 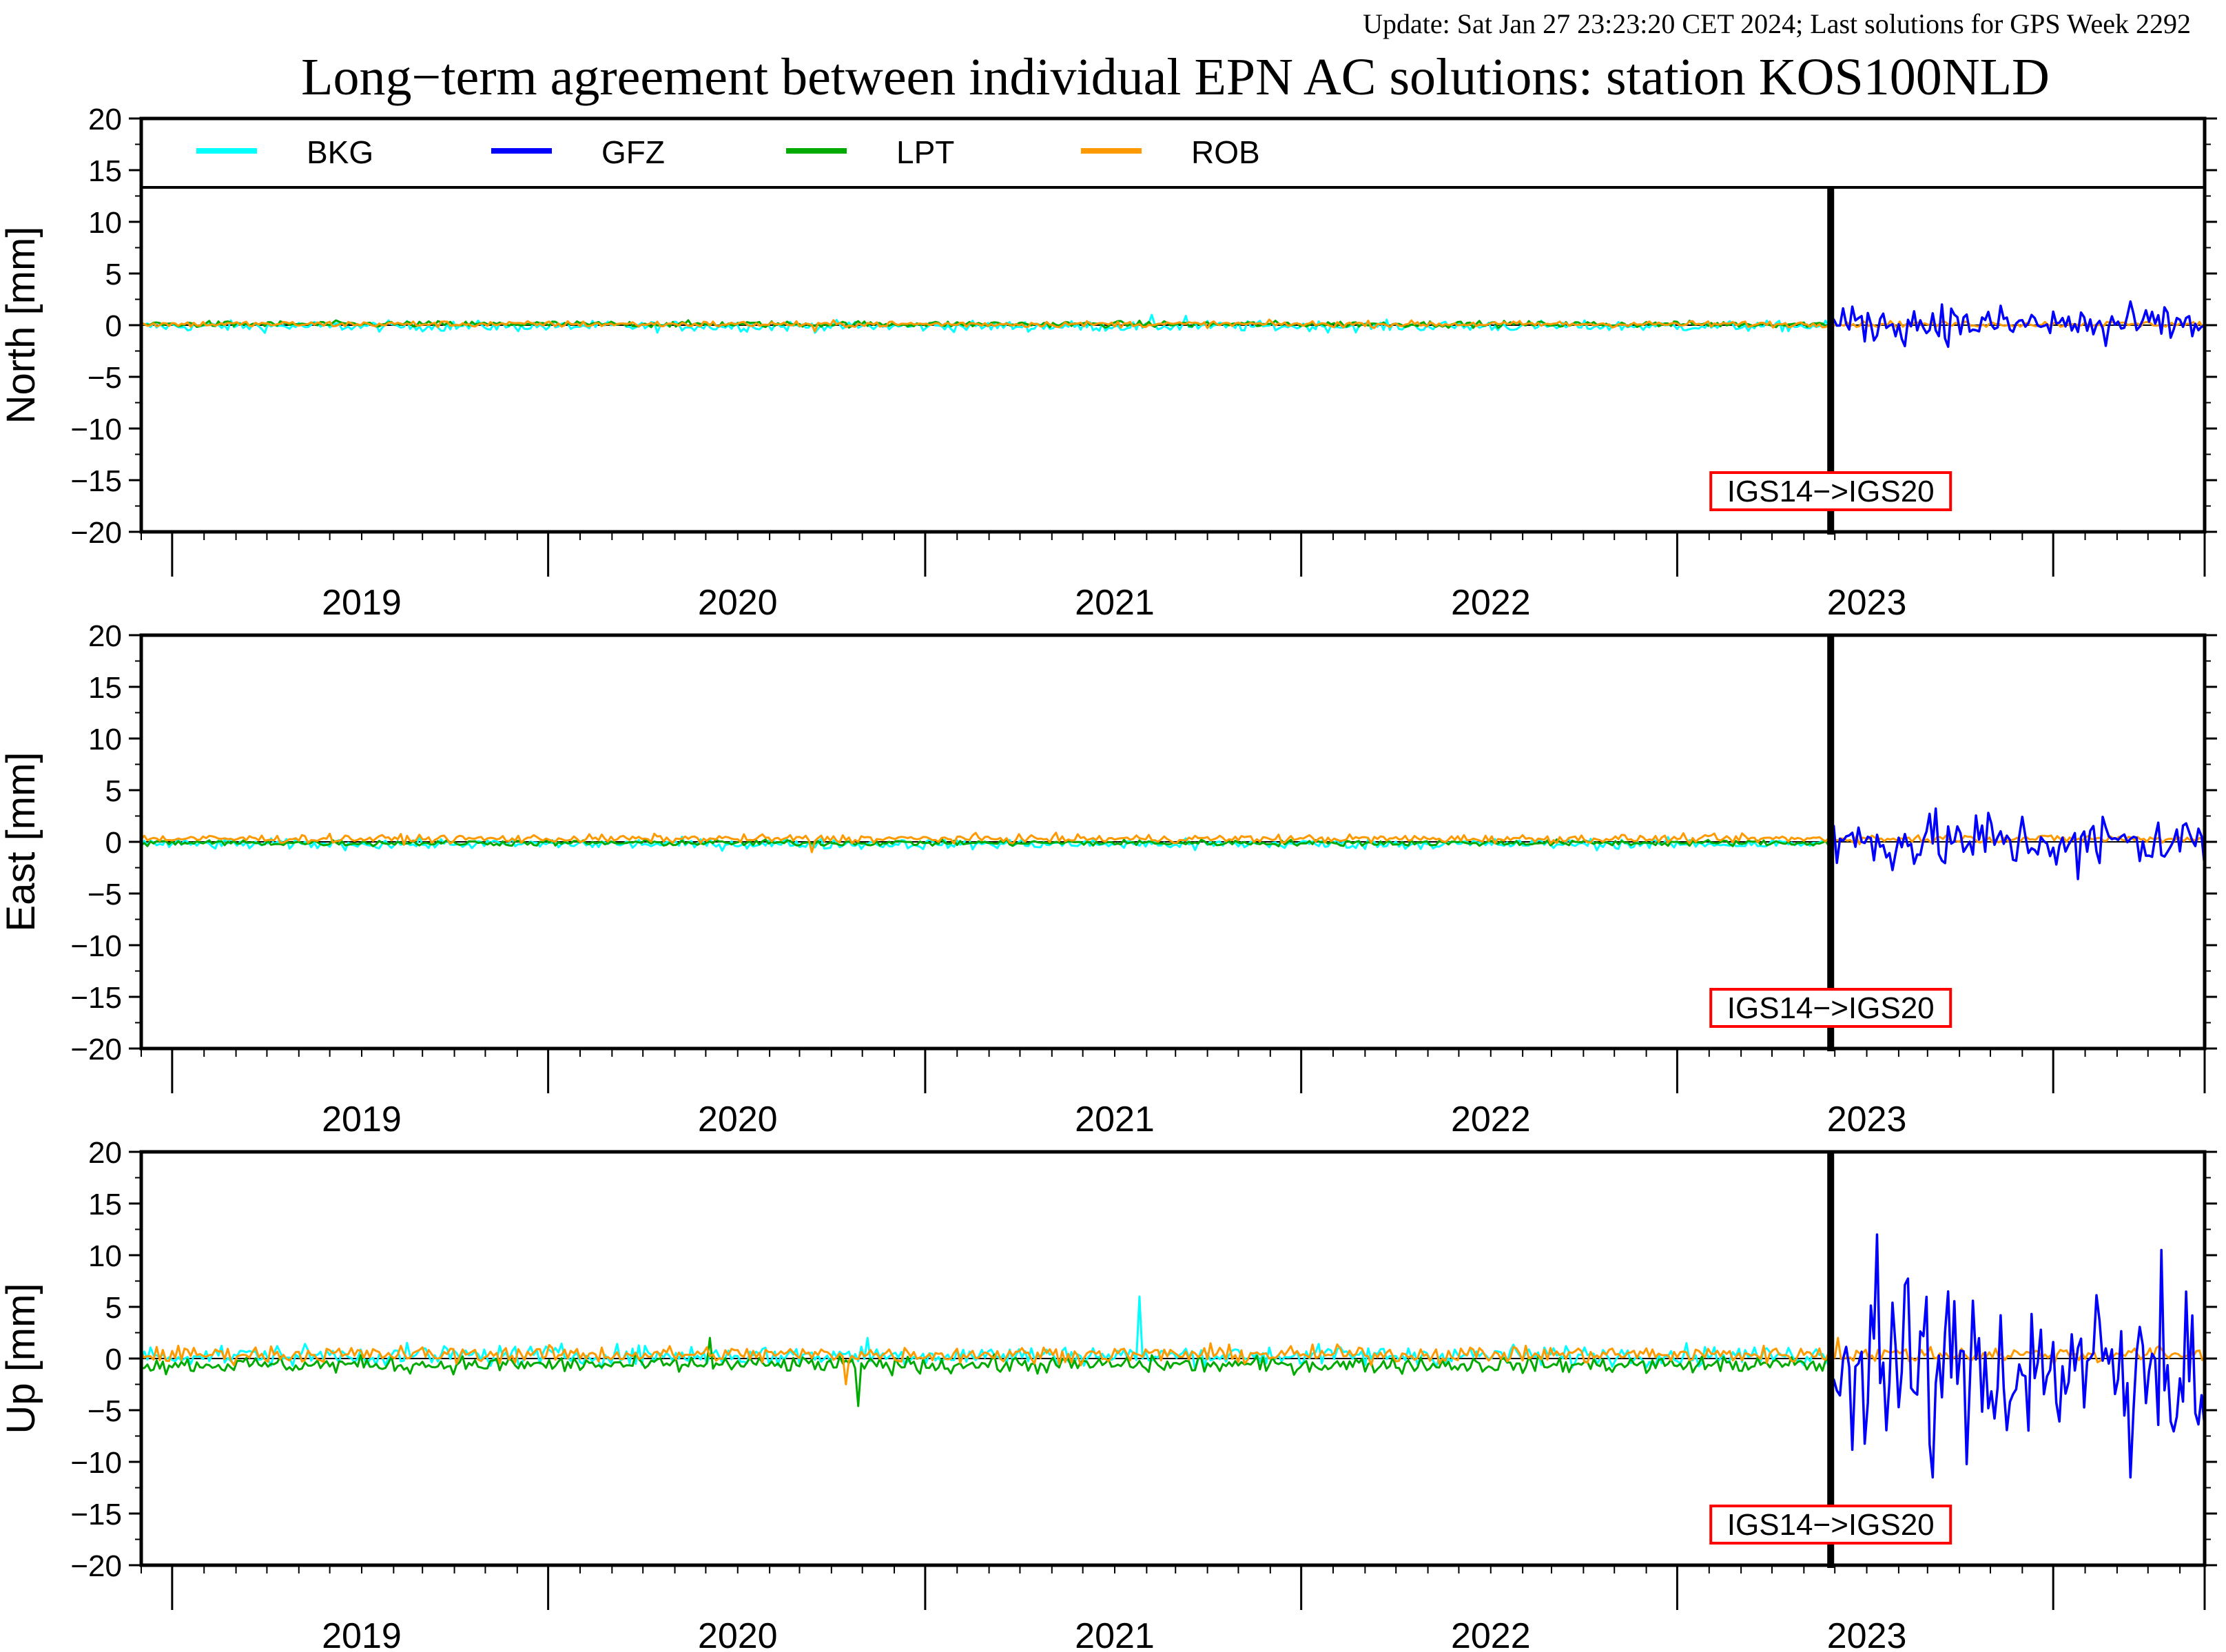 I want to click on legend-label-bkg: BKG, so click(x=340, y=152).